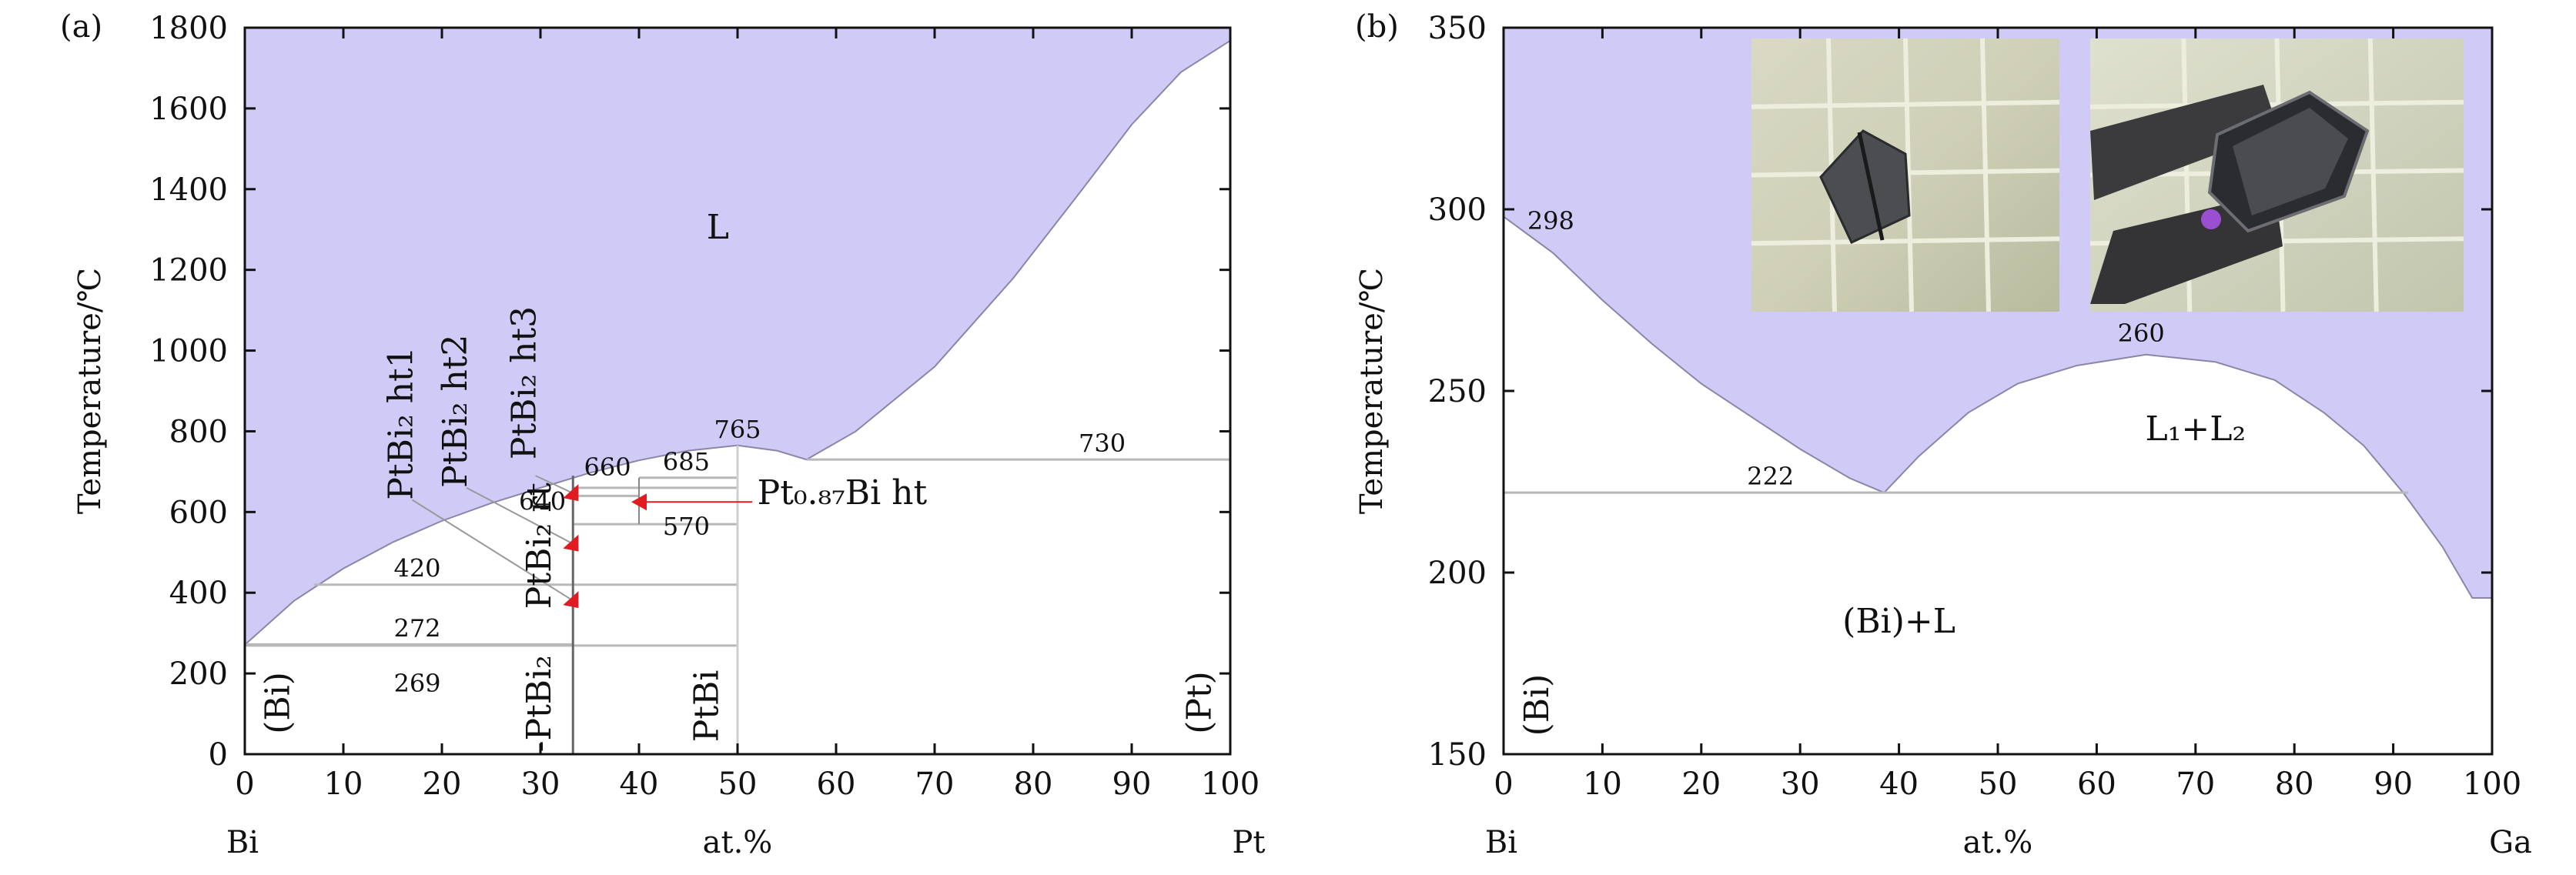  What do you see at coordinates (539, 703) in the screenshot?
I see `phase-label: -PtBi₂` at bounding box center [539, 703].